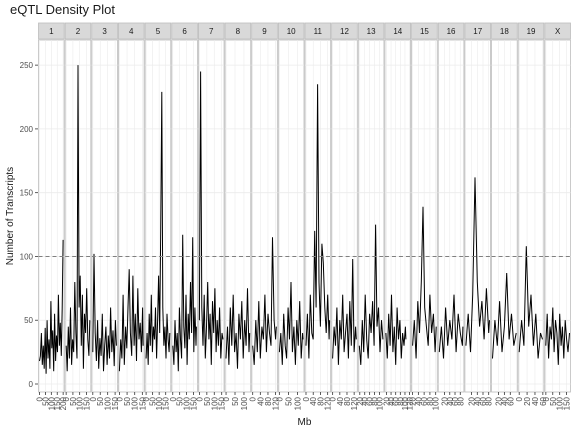 This screenshot has height=432, width=576. I want to click on x-tick-label: 200, so click(63, 403).